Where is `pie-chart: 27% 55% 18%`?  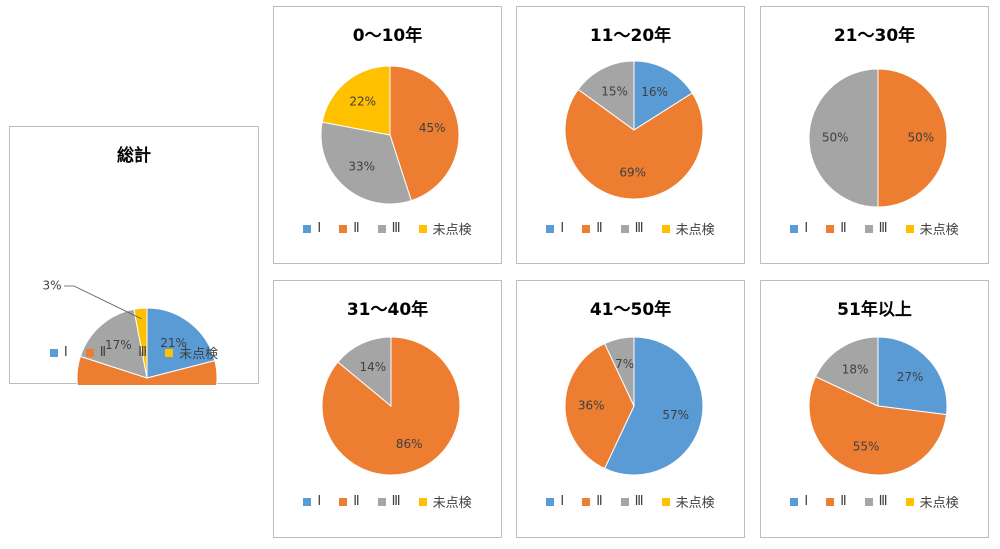
pie-chart: 27% 55% 18% is located at coordinates (878, 406).